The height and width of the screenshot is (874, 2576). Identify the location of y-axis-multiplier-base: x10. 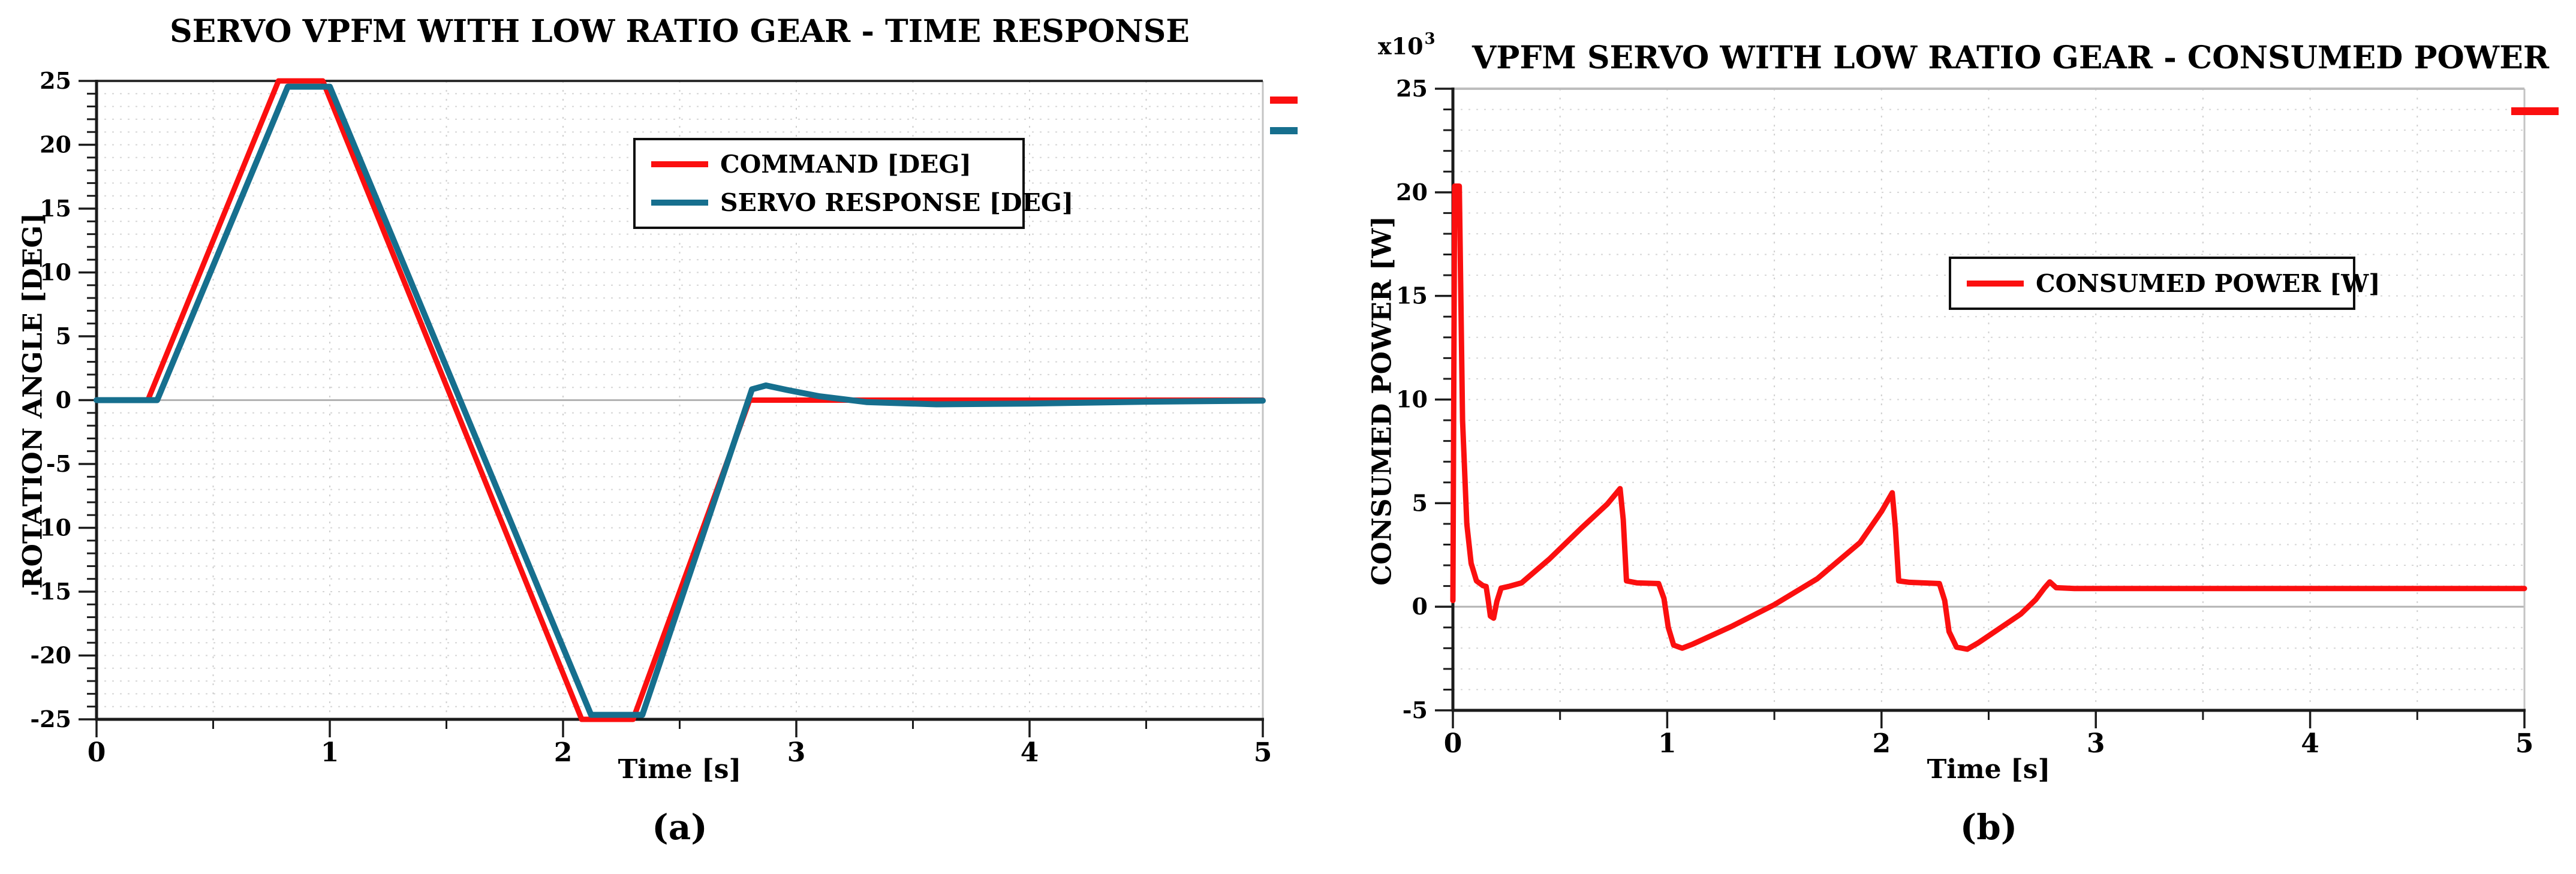
(1401, 46).